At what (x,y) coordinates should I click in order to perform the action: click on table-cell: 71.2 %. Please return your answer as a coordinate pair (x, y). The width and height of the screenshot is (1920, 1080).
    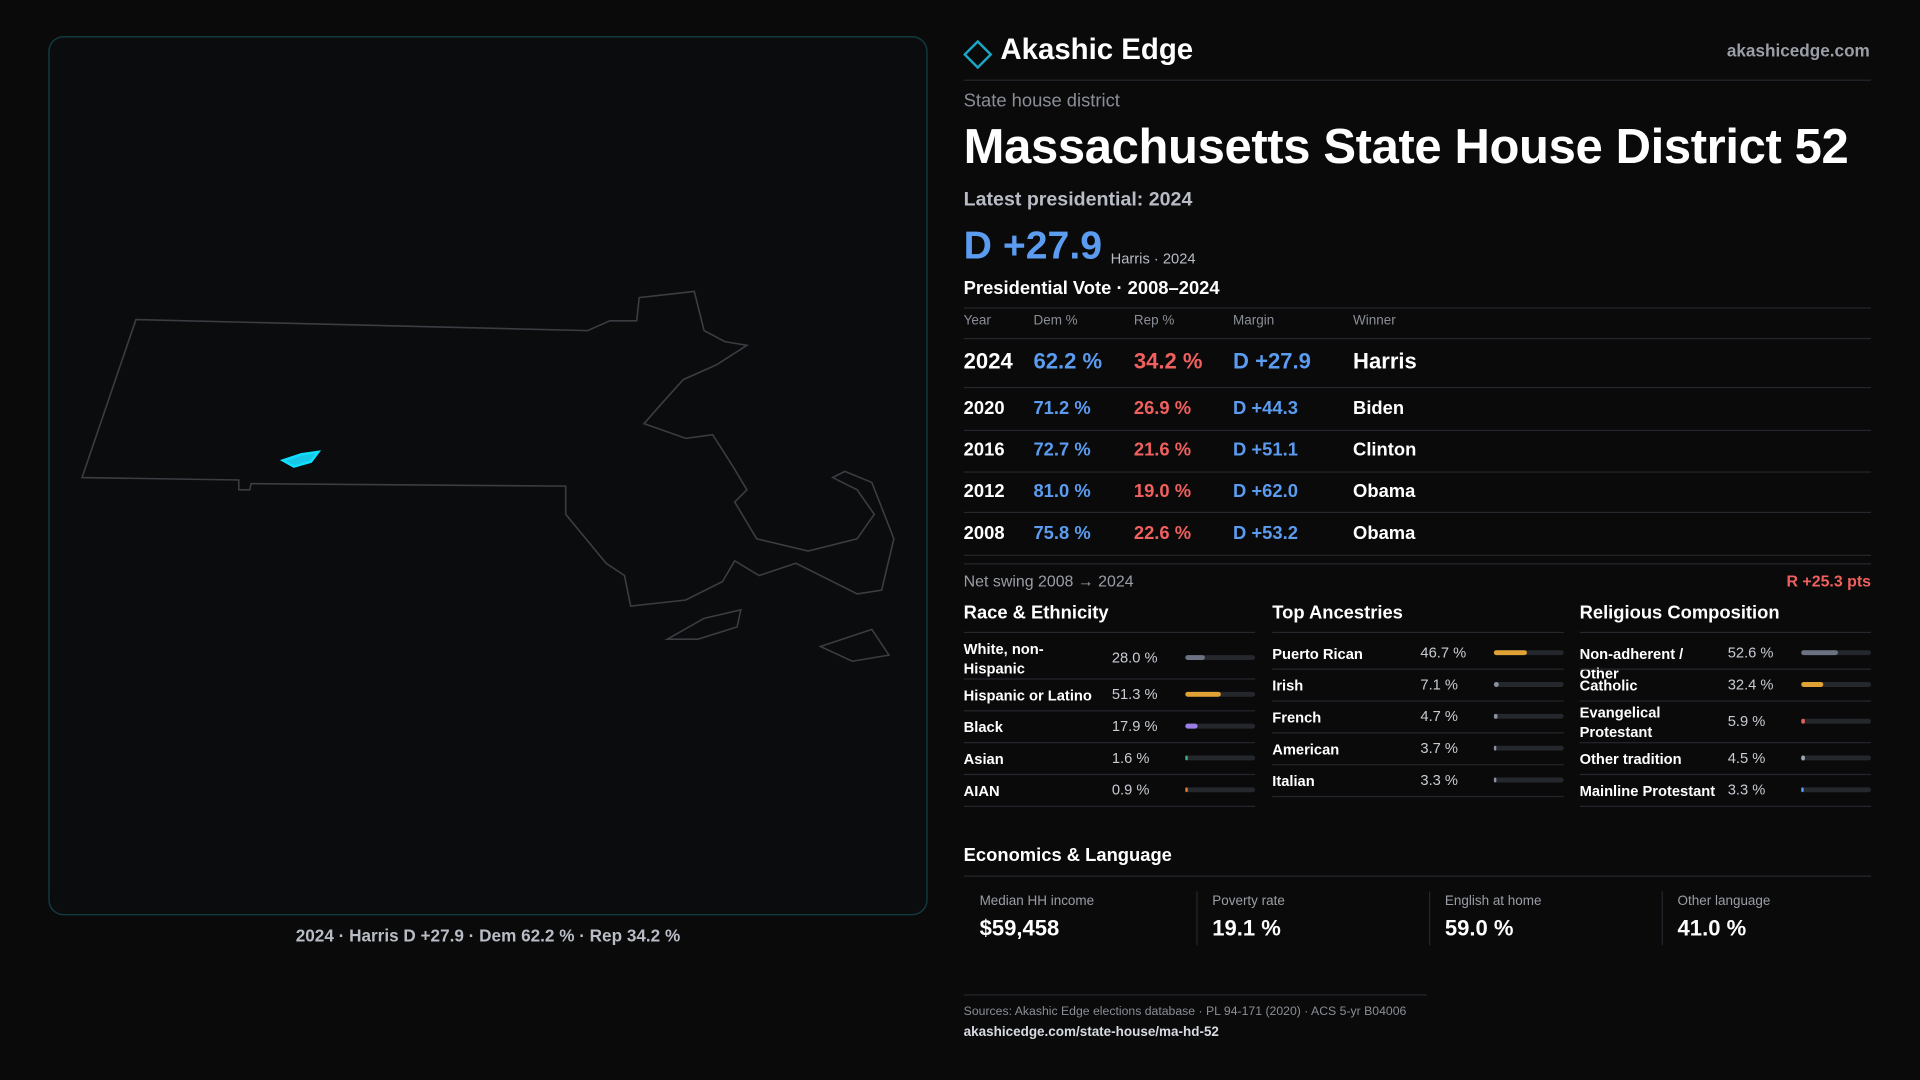
    Looking at the image, I should click on (1062, 408).